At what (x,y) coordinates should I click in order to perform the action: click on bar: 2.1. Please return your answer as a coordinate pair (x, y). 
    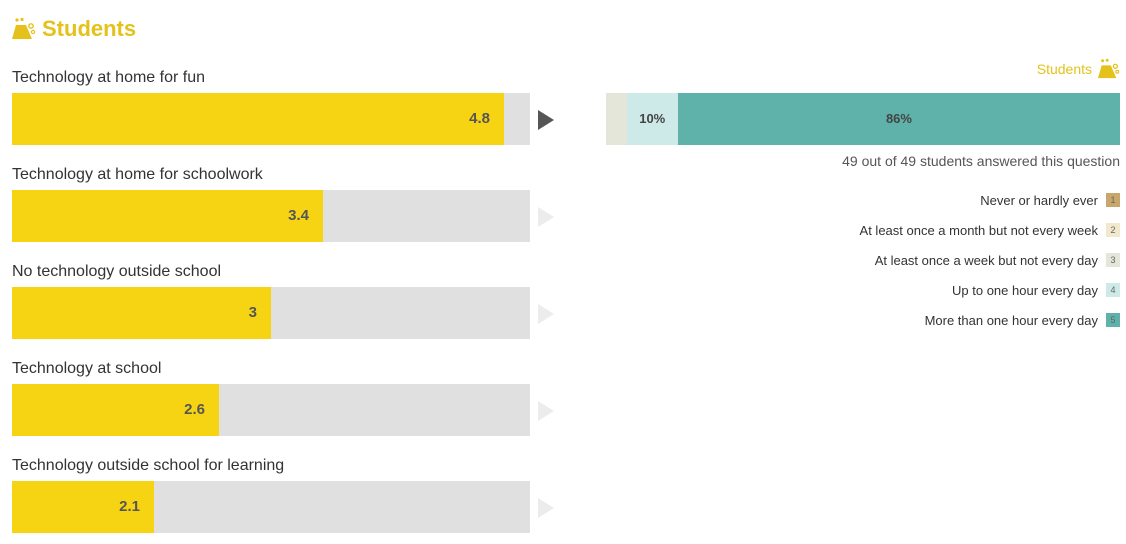
    Looking at the image, I should click on (83, 507).